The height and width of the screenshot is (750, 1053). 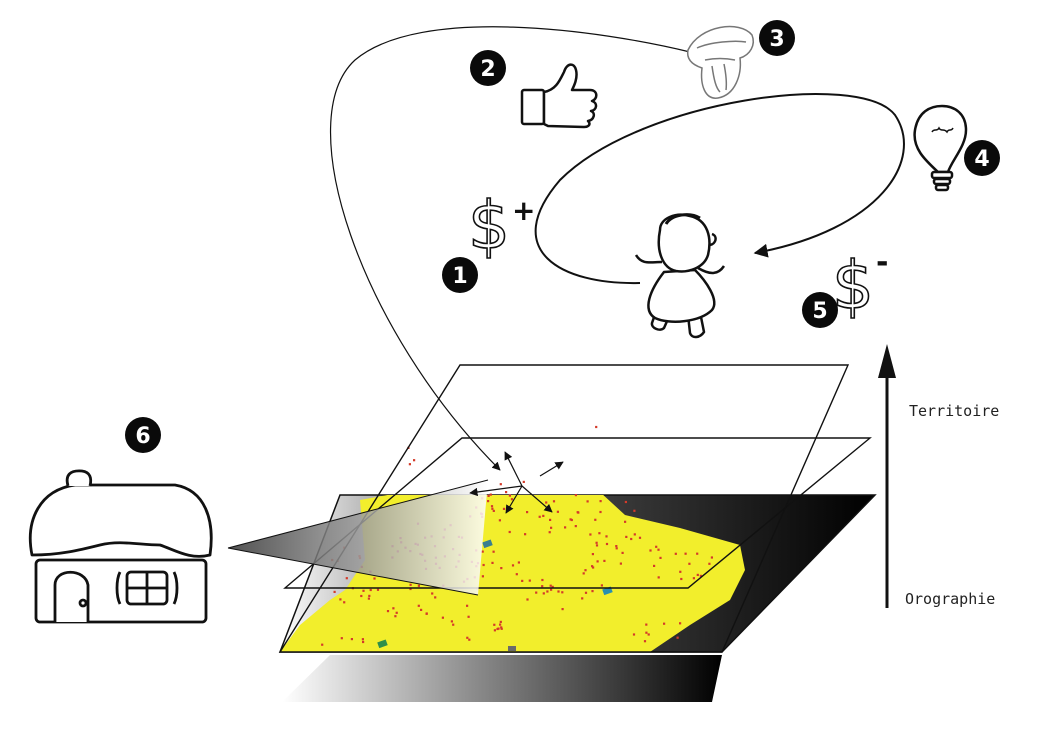 What do you see at coordinates (720, 62) in the screenshot?
I see `mouth-tongue-icon` at bounding box center [720, 62].